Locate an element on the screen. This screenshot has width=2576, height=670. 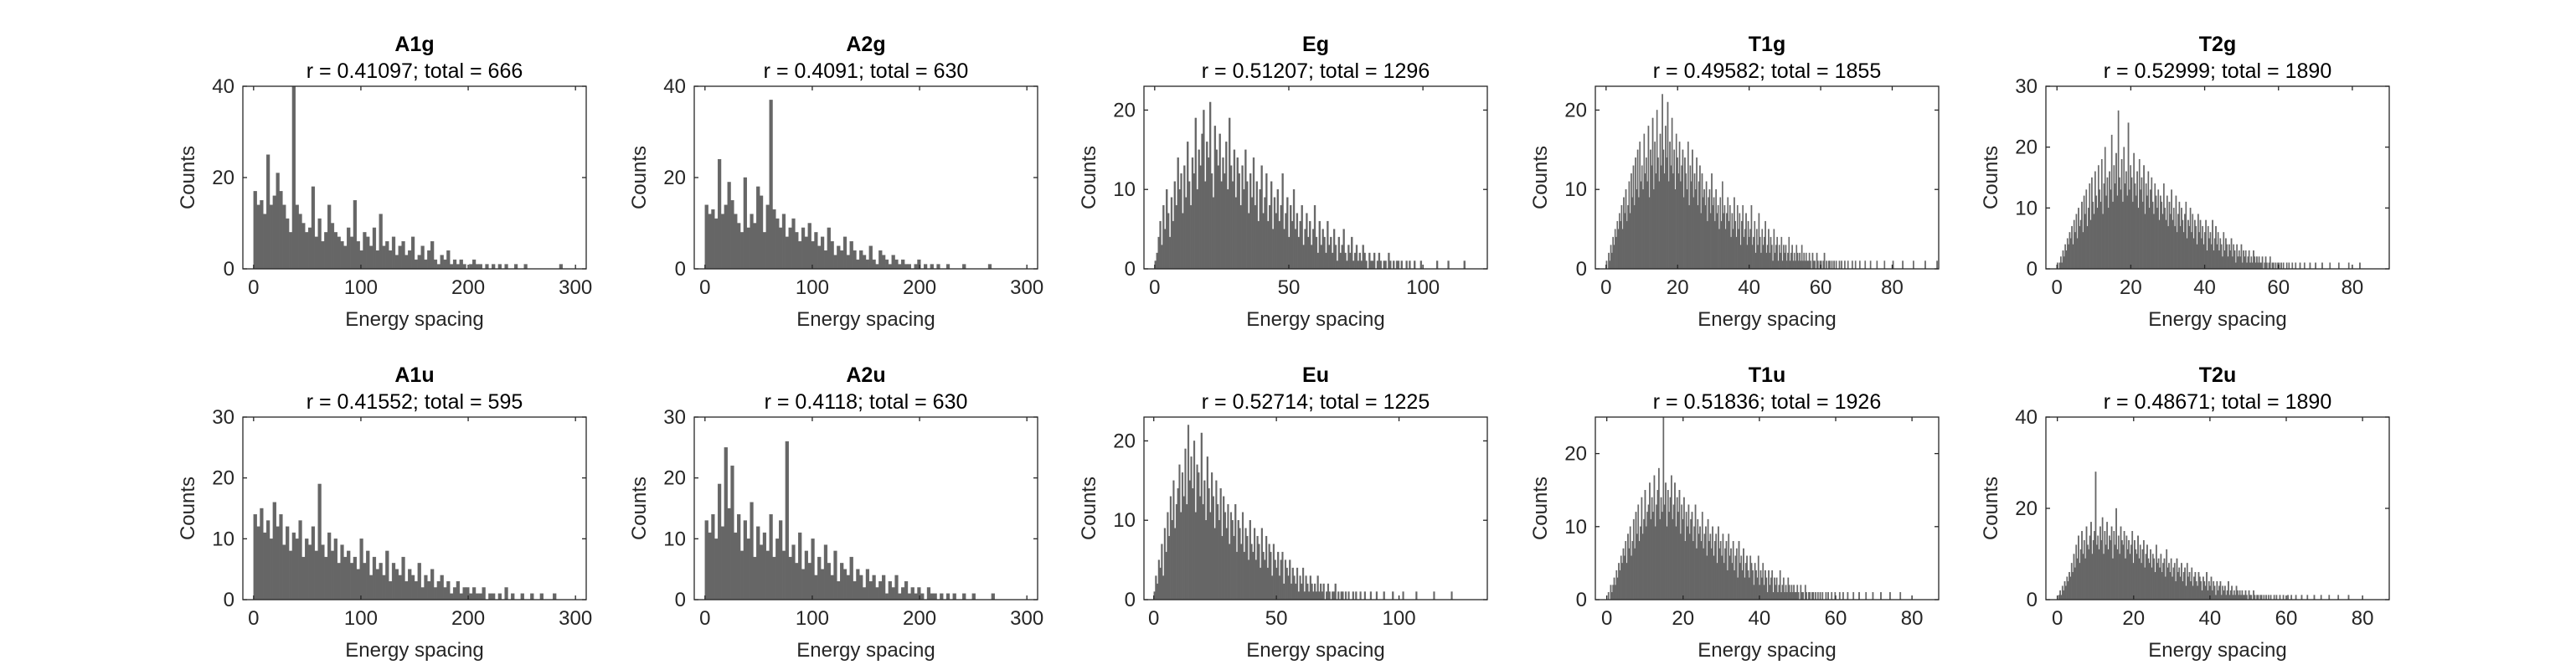
panel-title: T2g is located at coordinates (2217, 44).